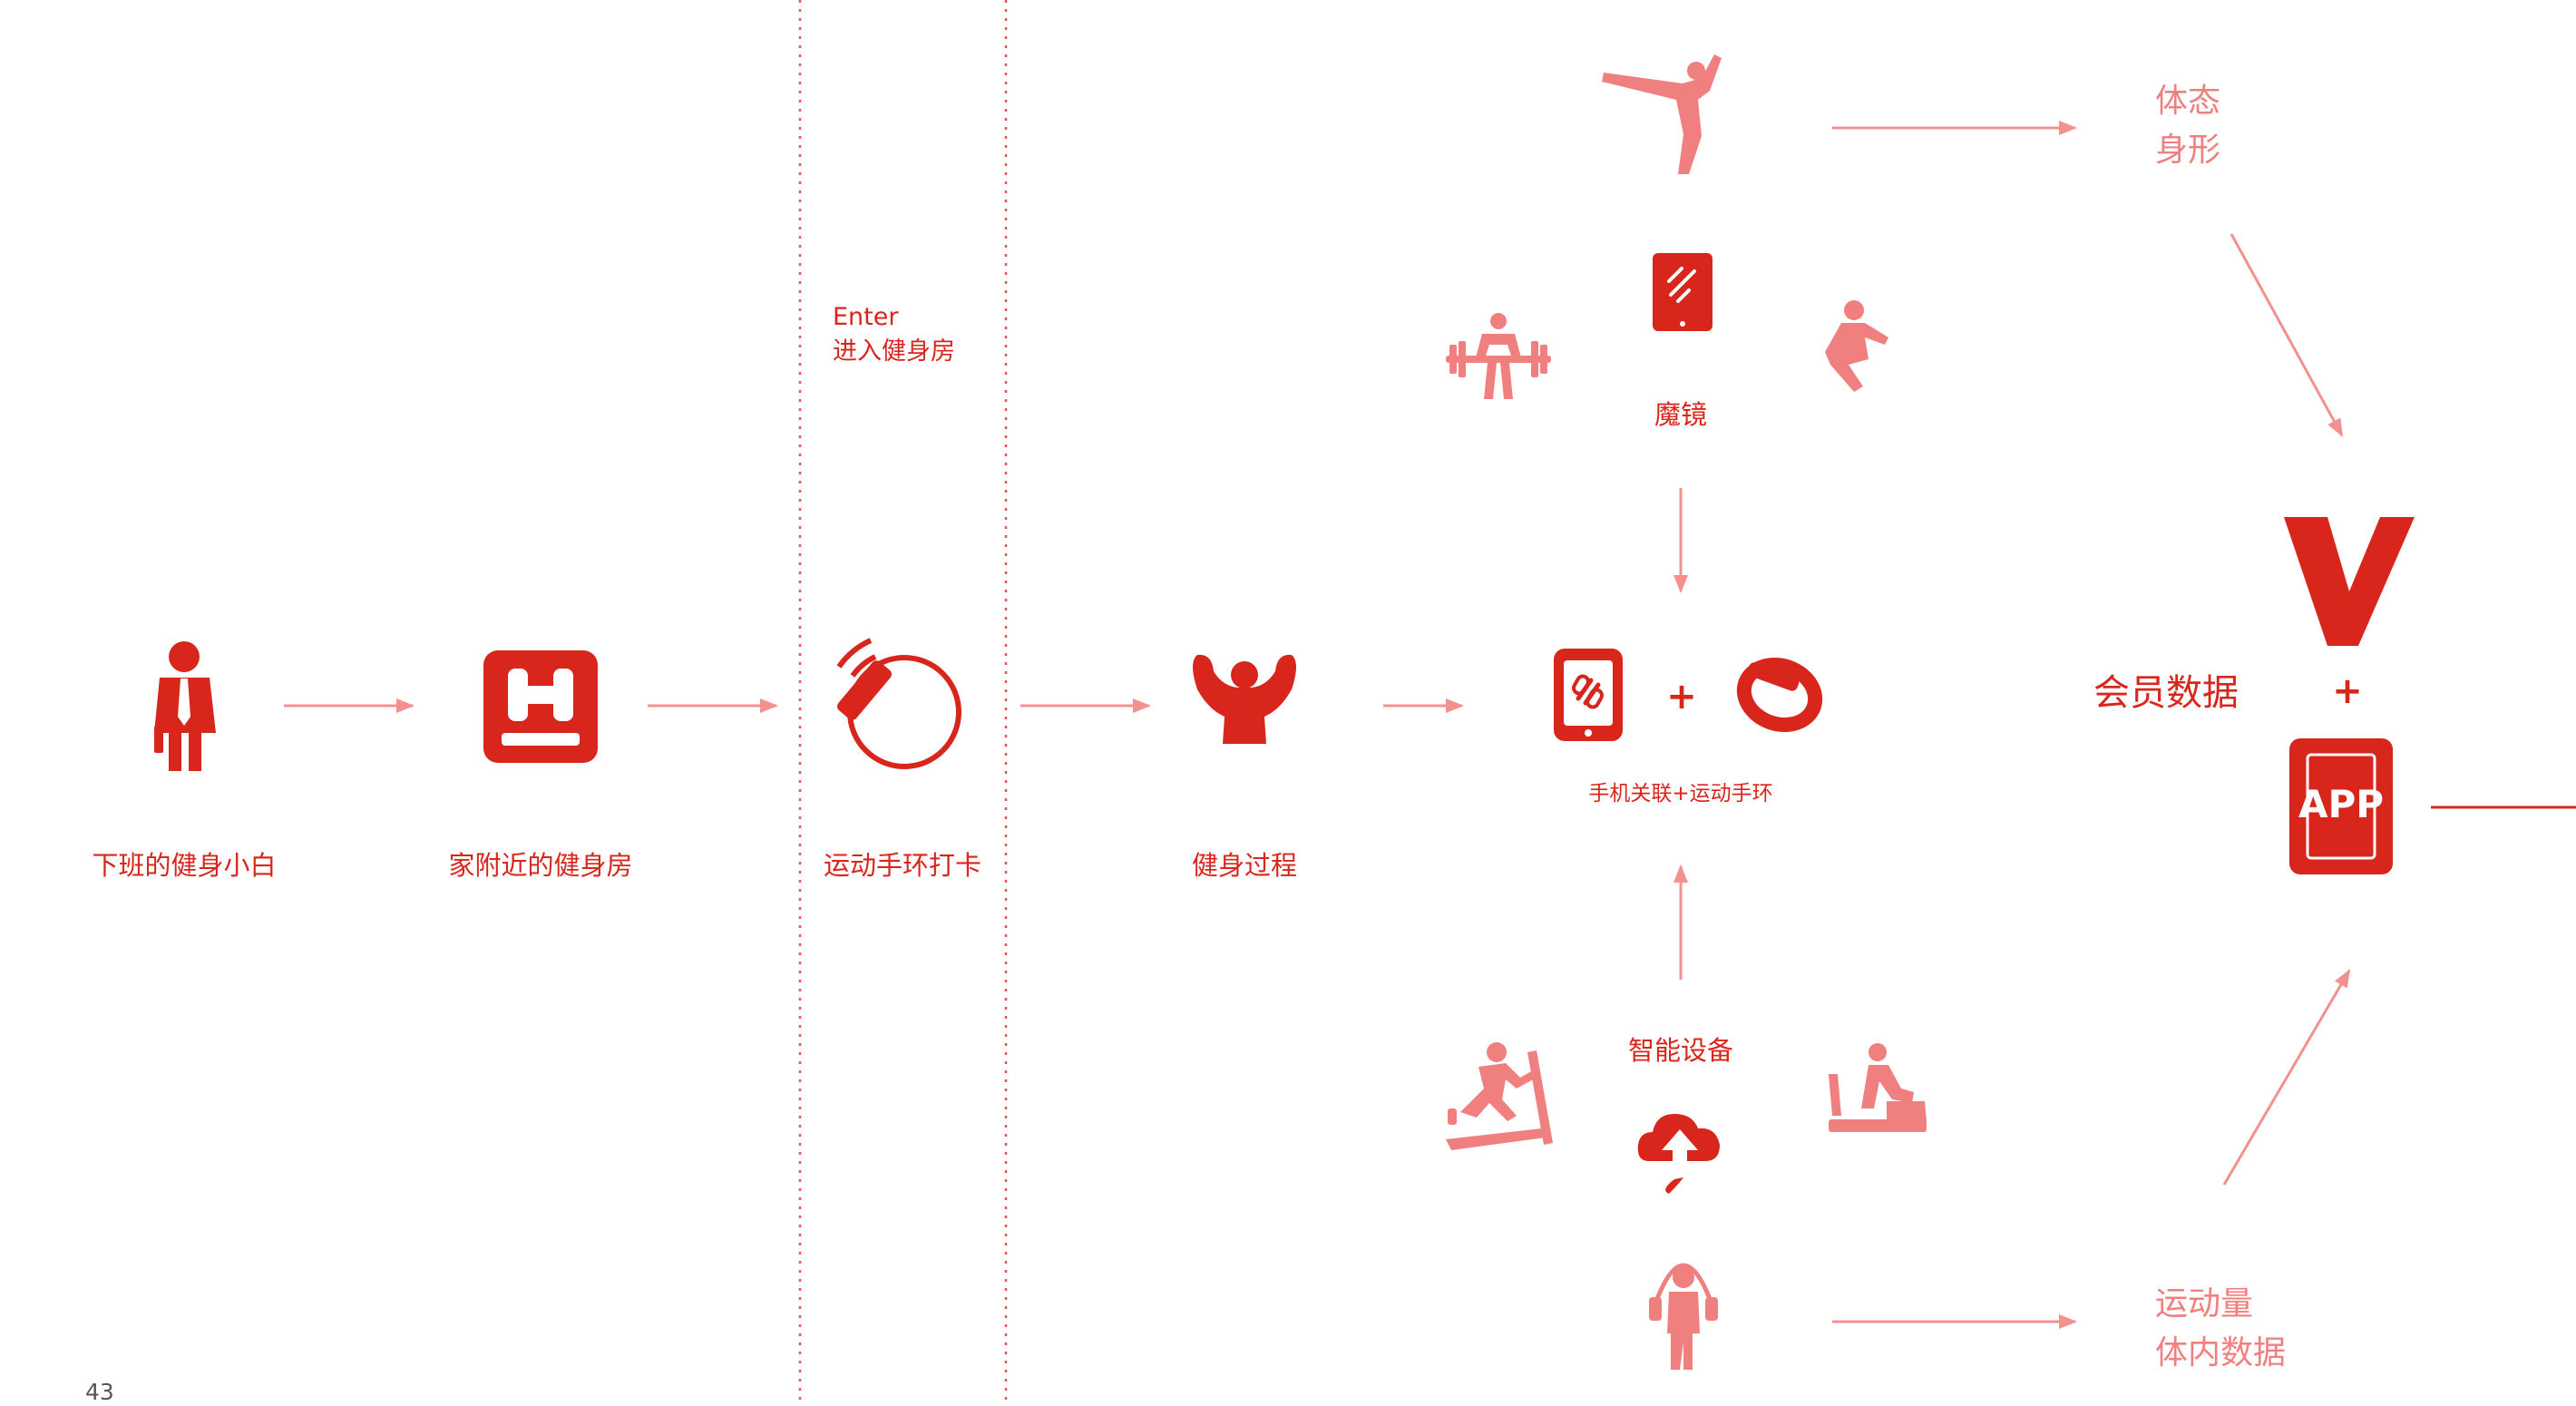 Image resolution: width=2576 pixels, height=1406 pixels. What do you see at coordinates (1678, 1154) in the screenshot?
I see `cloud-upload-icon` at bounding box center [1678, 1154].